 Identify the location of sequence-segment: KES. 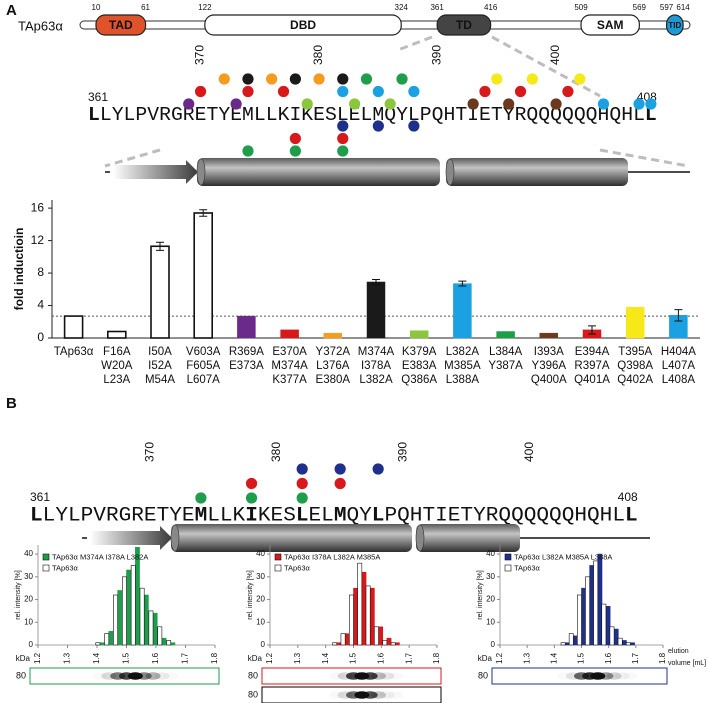
(277, 515).